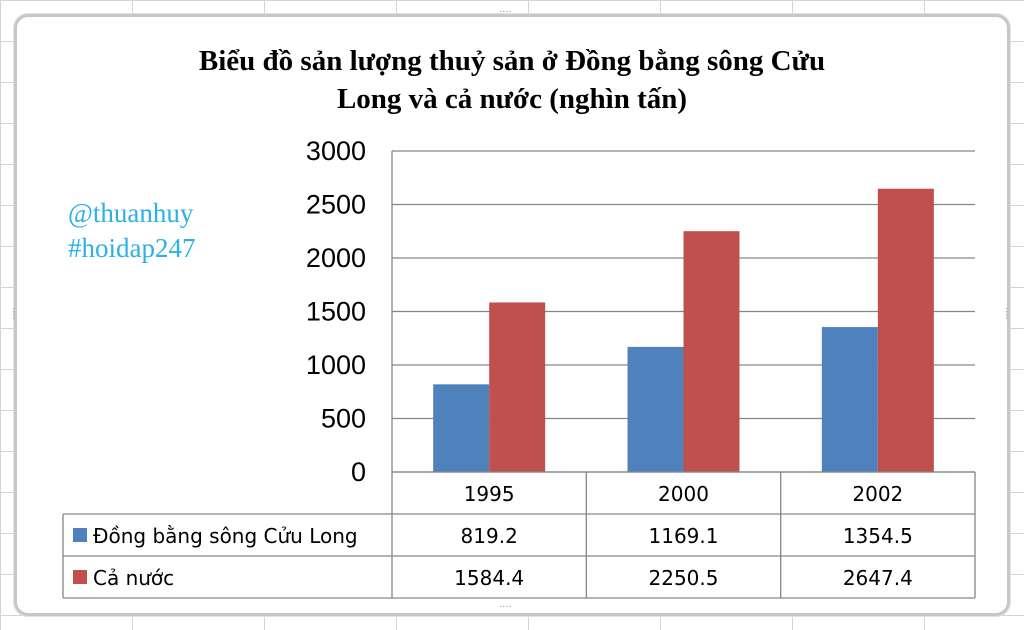  Describe the element at coordinates (684, 536) in the screenshot. I see `table-value-dbscl-2000: 1169.1` at that location.